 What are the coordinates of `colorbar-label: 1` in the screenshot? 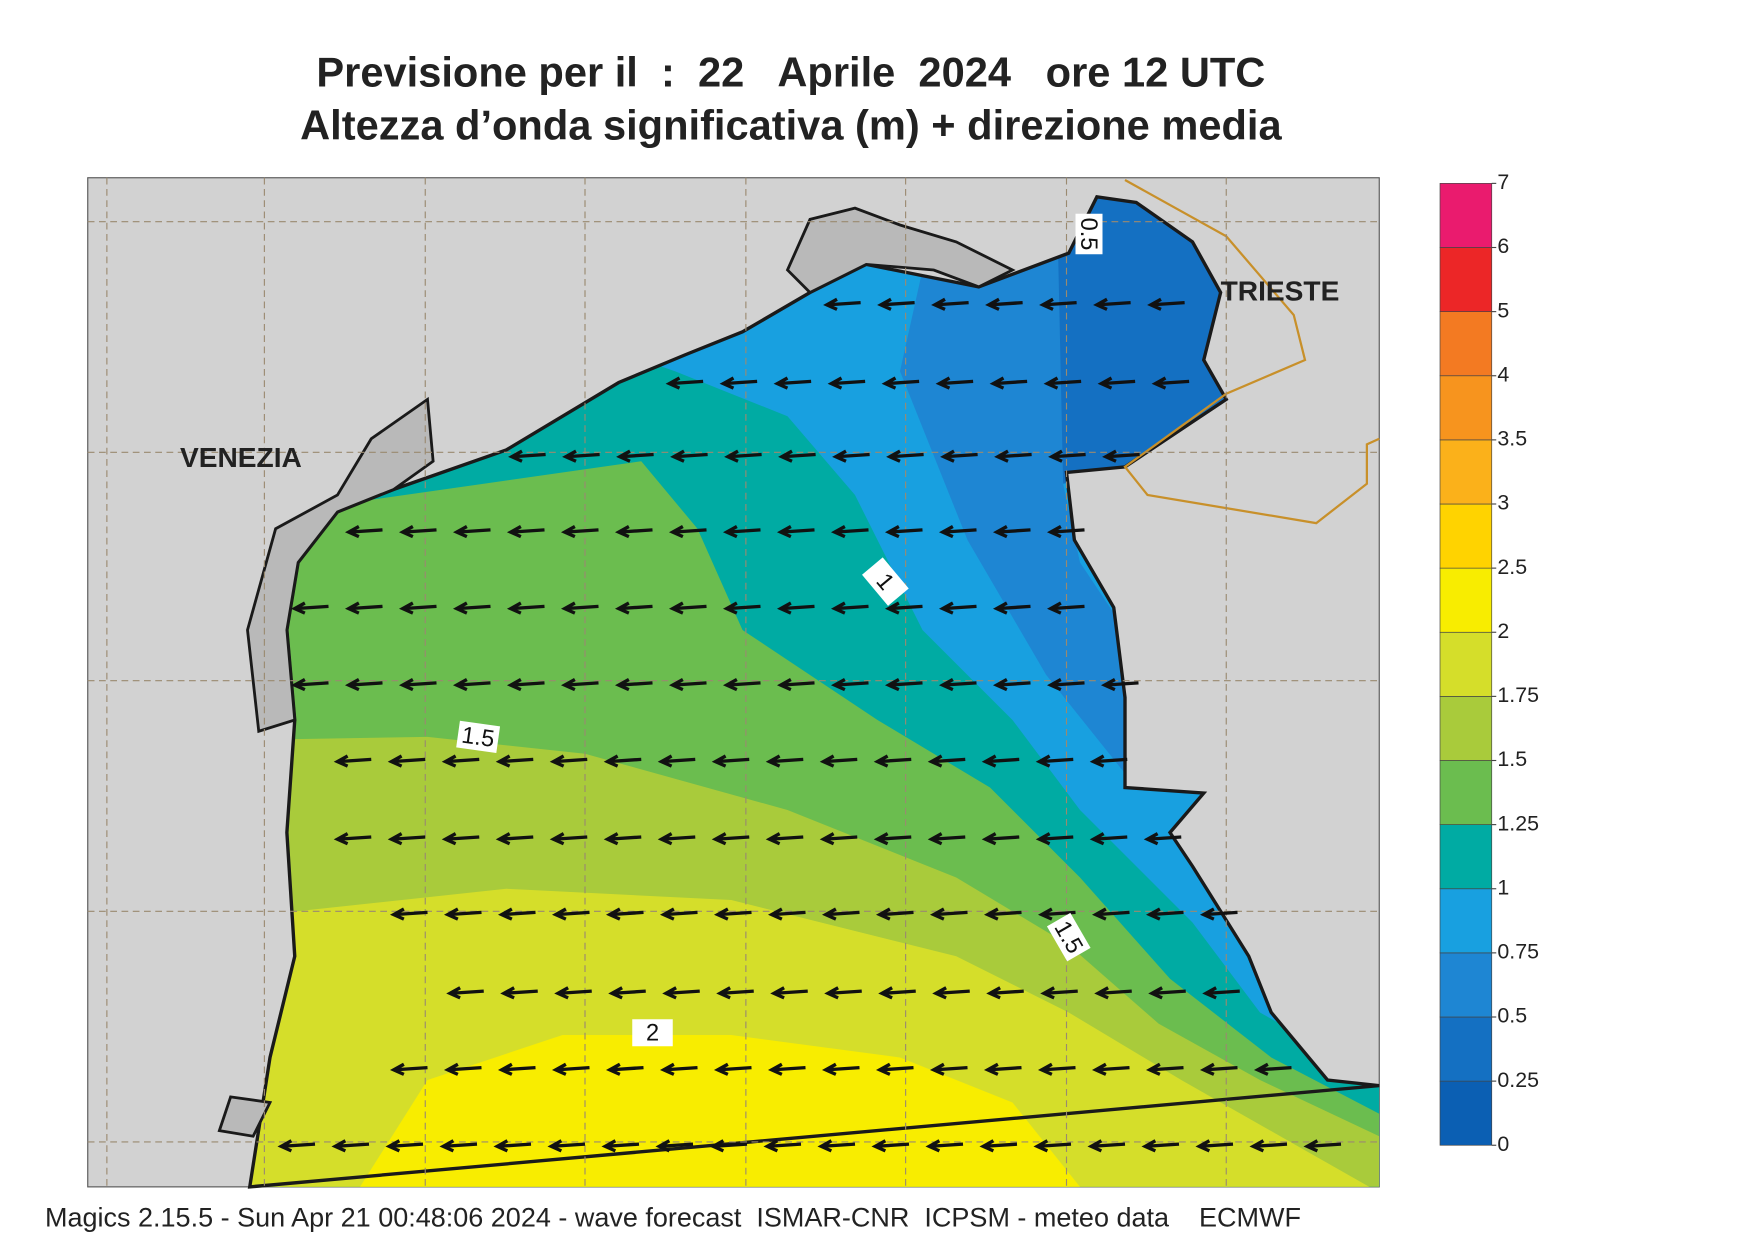 It's located at (1503, 887).